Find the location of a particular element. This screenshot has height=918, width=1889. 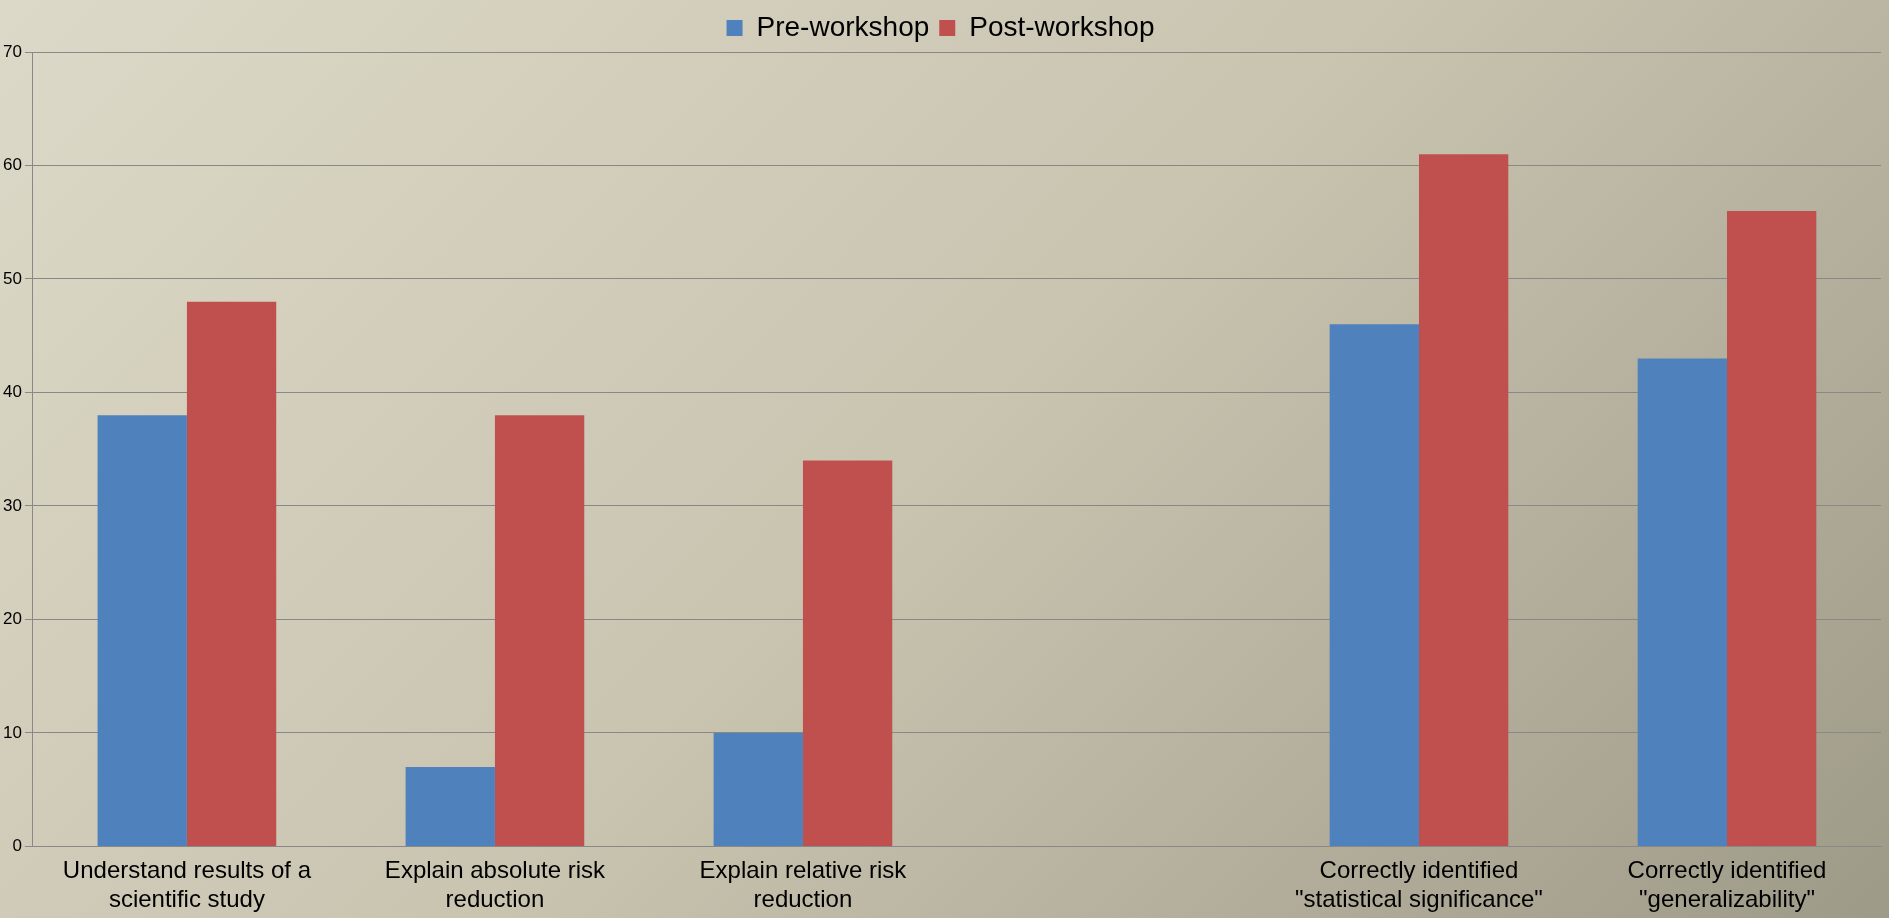

x-tick-label: Correctly identified "statistical significance" is located at coordinates (1419, 884).